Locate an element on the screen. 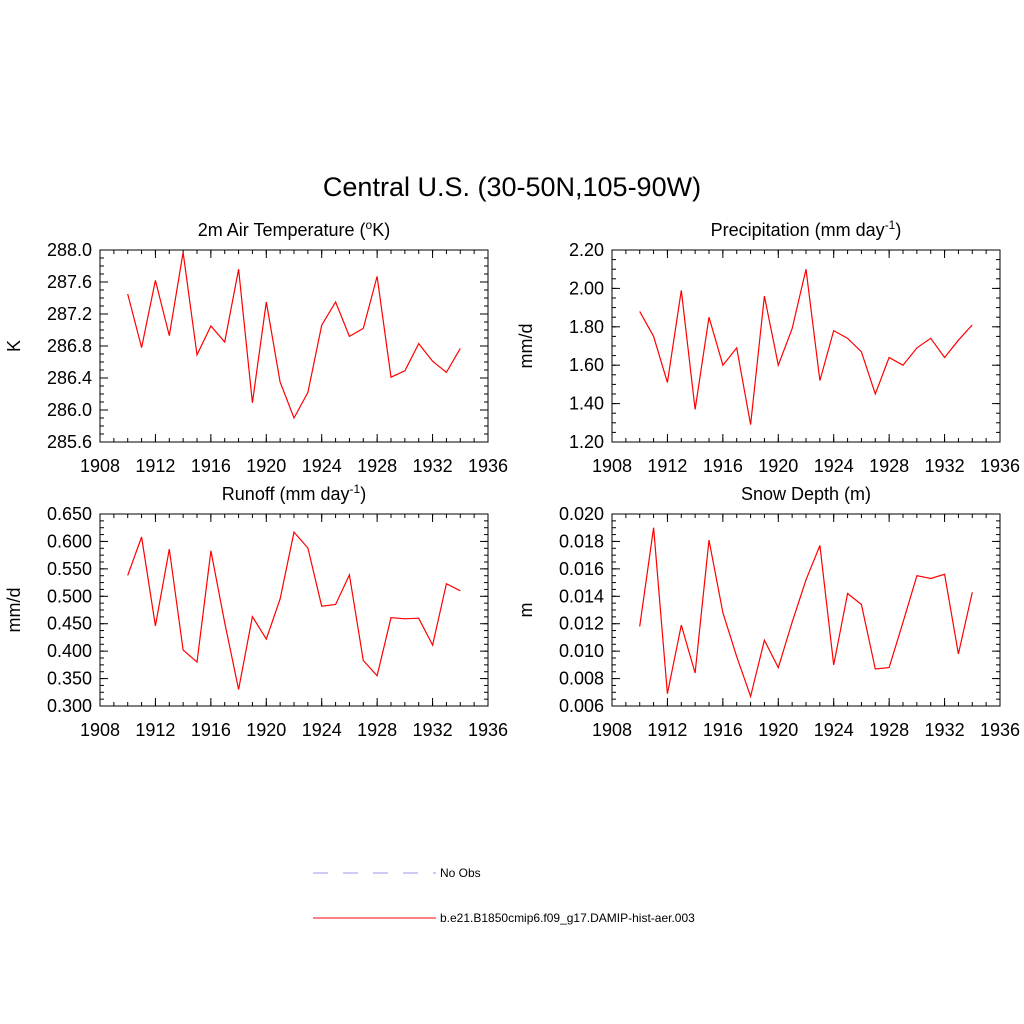 This screenshot has width=1024, height=1024. legend-label-no-obs: No Obs is located at coordinates (460, 873).